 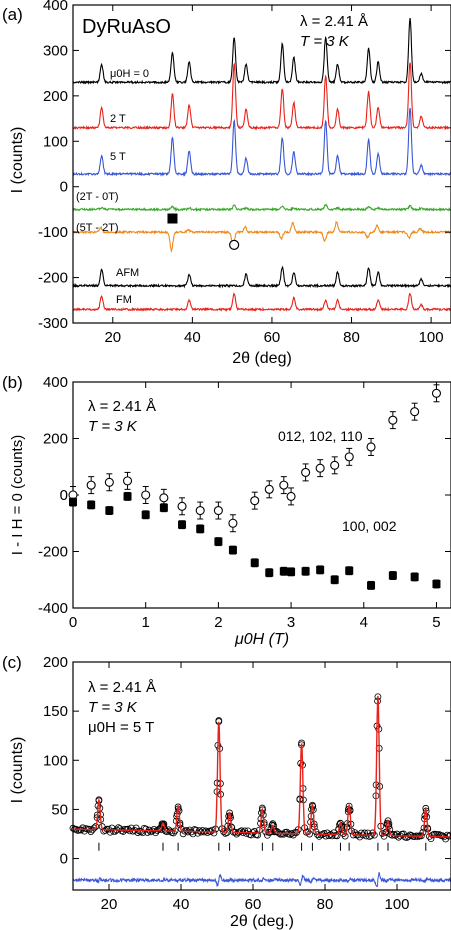 What do you see at coordinates (73, 622) in the screenshot?
I see `panel-b-x-tick-label: 0` at bounding box center [73, 622].